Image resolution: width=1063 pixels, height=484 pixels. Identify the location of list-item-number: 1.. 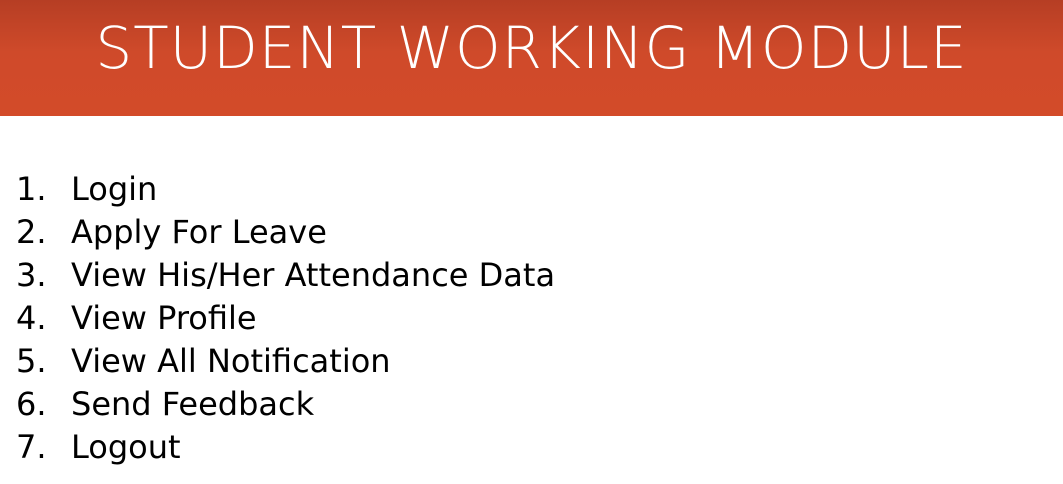
(31, 189).